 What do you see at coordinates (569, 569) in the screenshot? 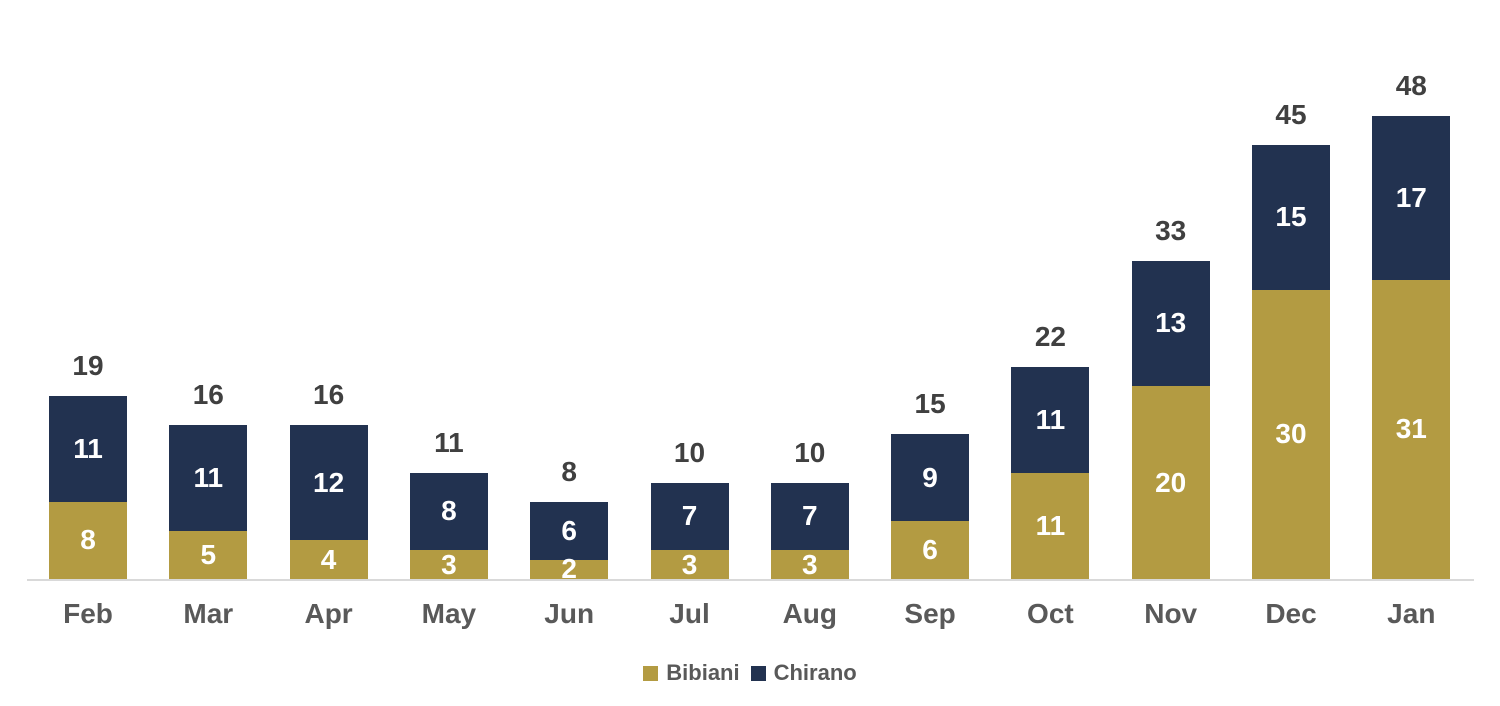
I see `segment-bibiani: 2` at bounding box center [569, 569].